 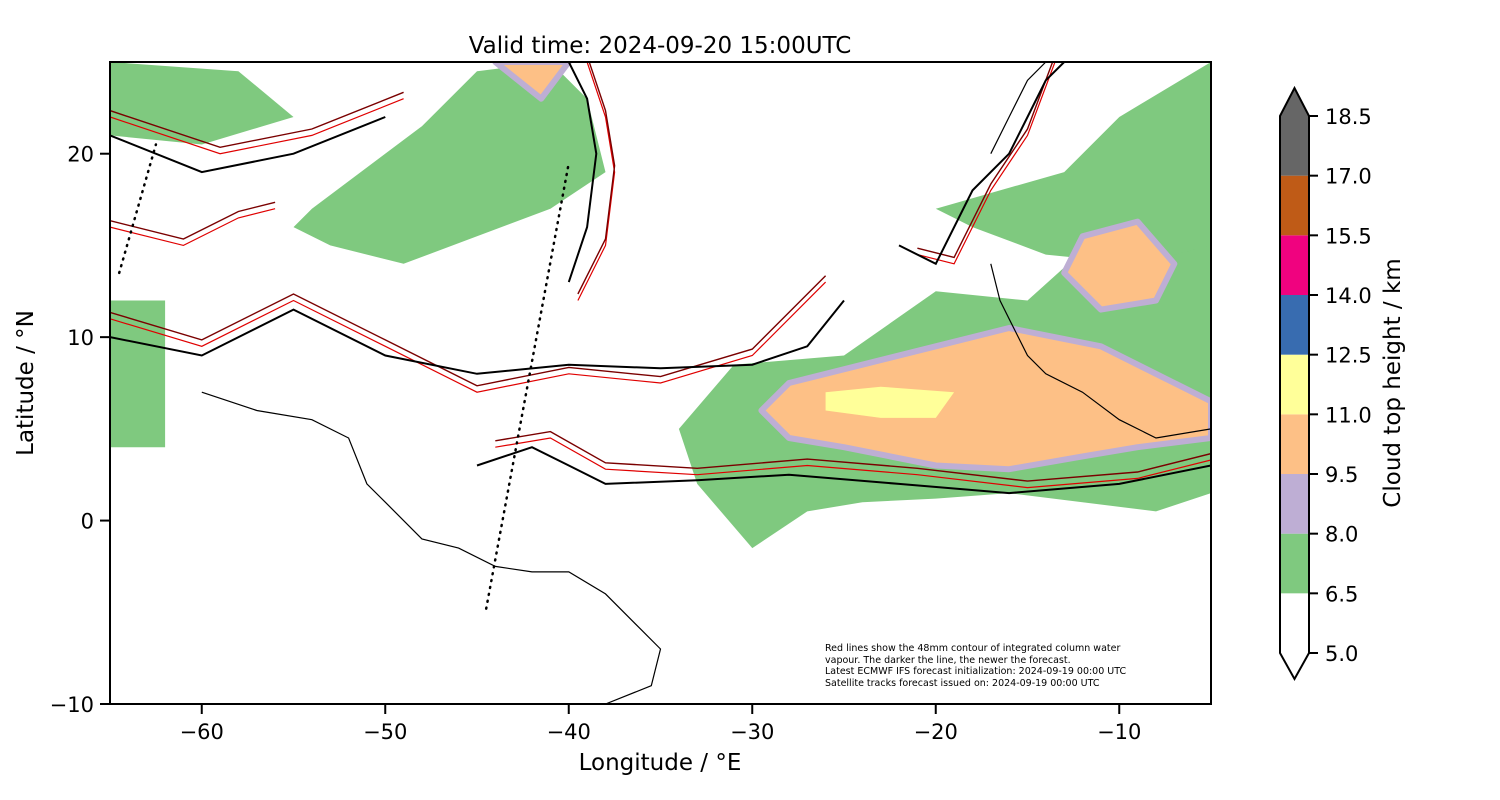 I want to click on y-axis-label: Latitude / °N, so click(x=26, y=383).